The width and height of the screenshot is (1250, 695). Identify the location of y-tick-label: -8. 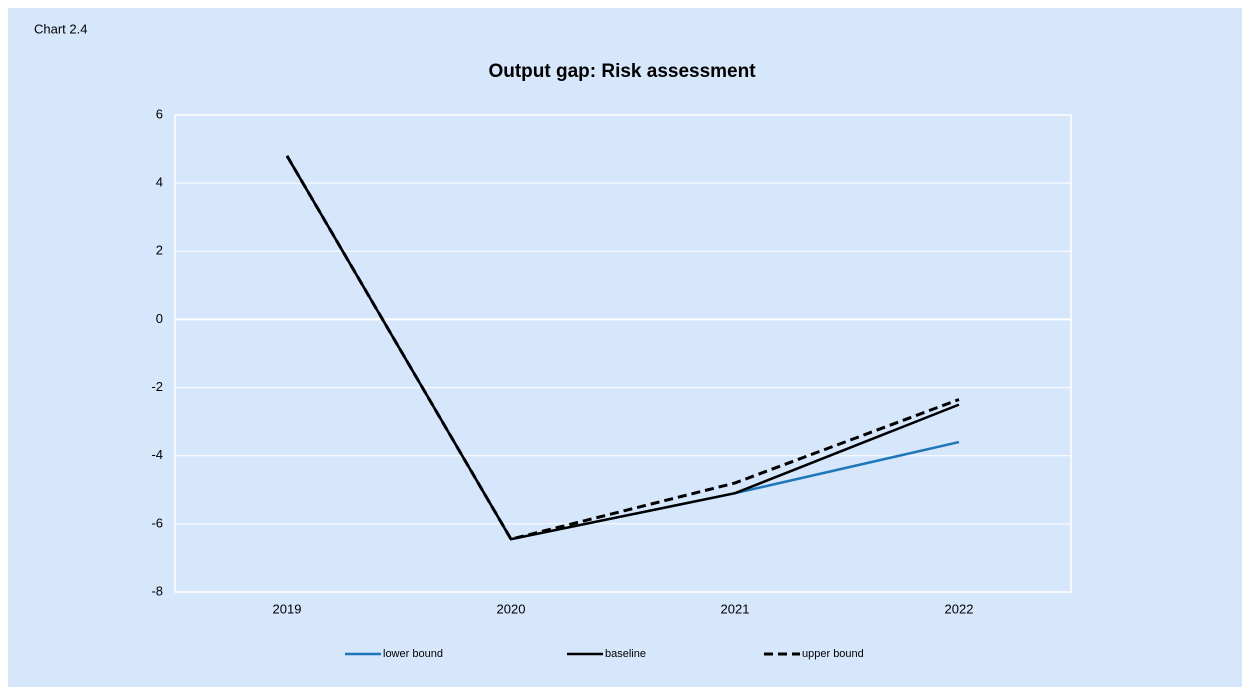
(157, 590).